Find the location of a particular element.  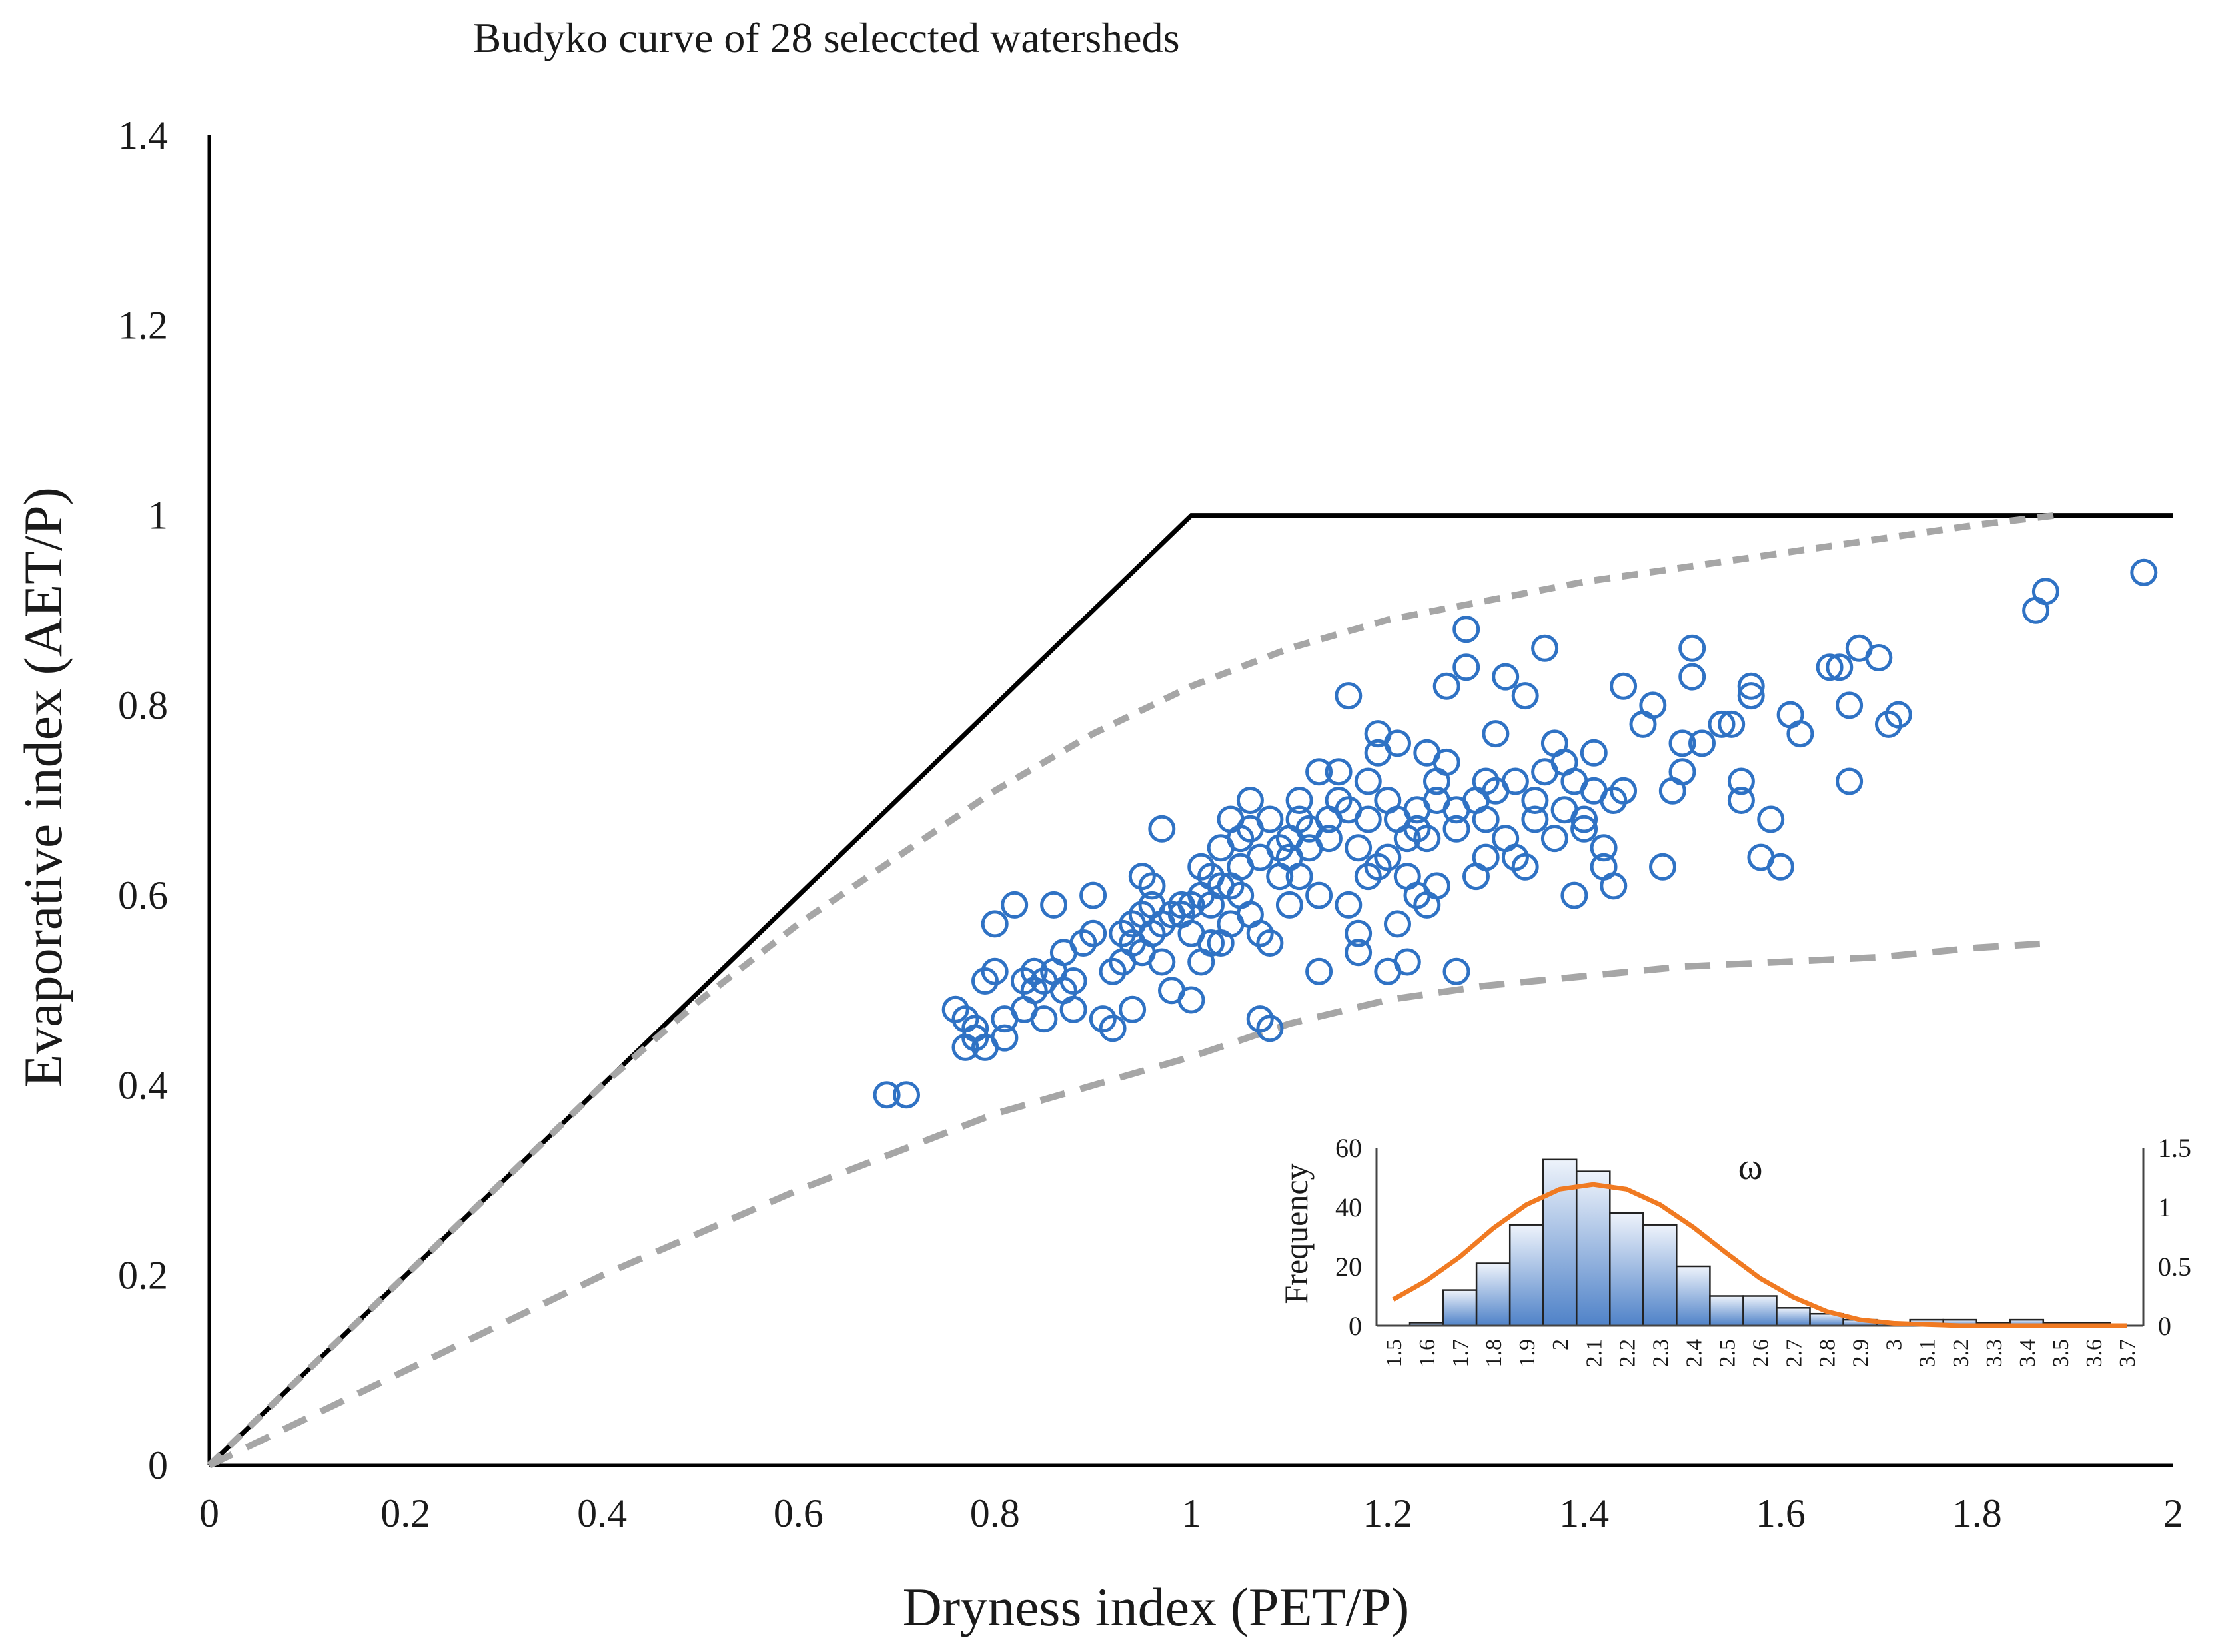

inset-x-tick-label: 1.7 is located at coordinates (1460, 1353).